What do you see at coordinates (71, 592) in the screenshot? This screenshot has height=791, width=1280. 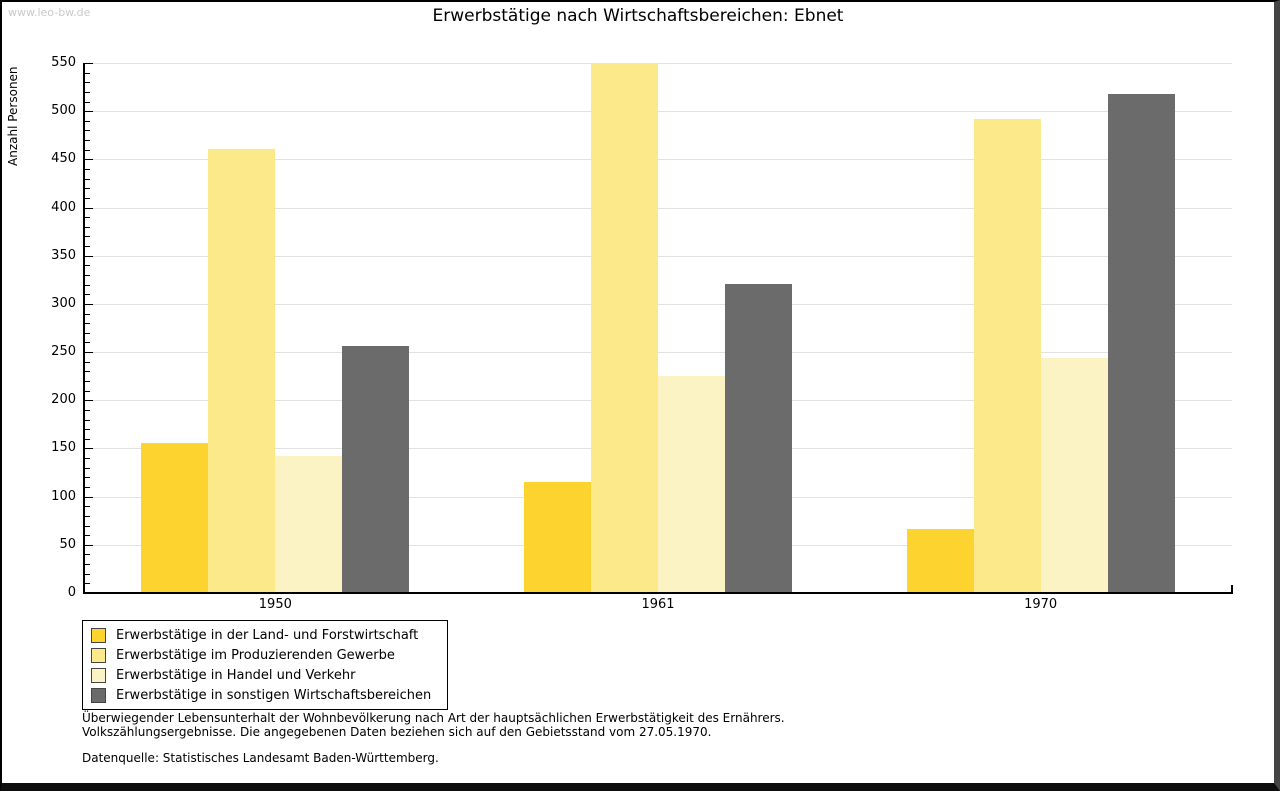 I see `y-axis-tick-label: 0` at bounding box center [71, 592].